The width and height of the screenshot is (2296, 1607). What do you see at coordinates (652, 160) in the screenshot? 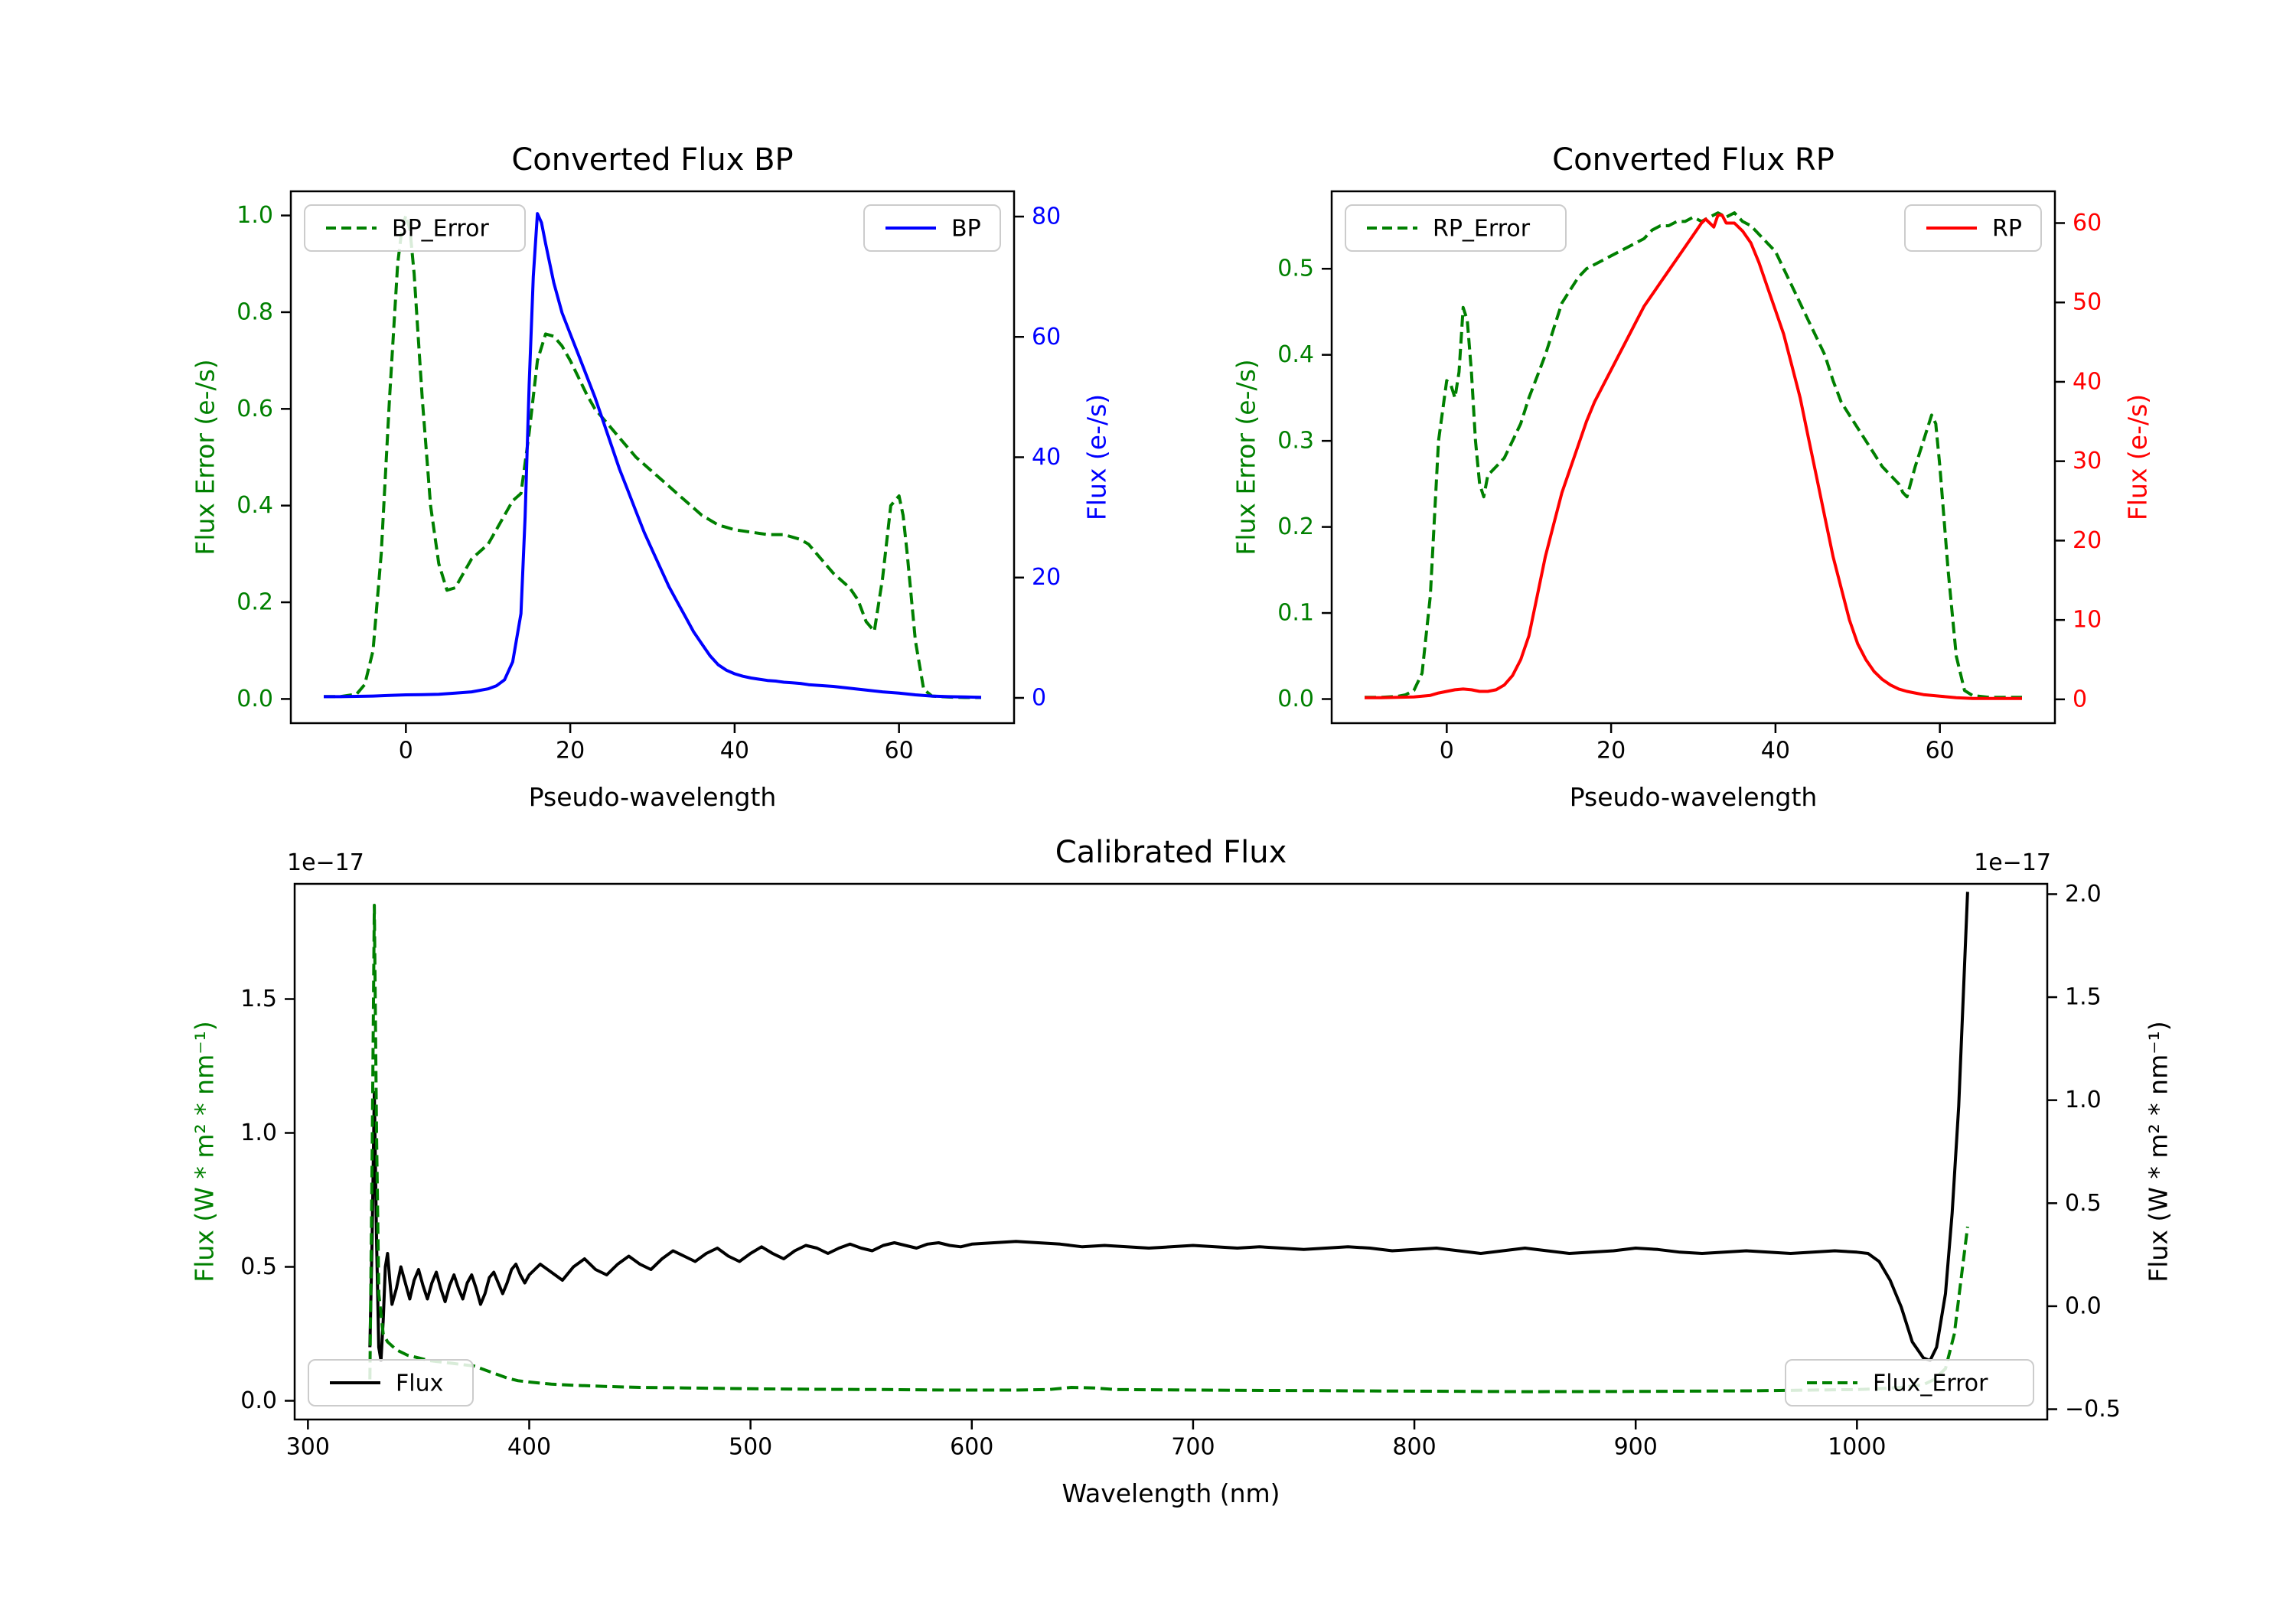
I see `chart-title: Converted Flux BP` at bounding box center [652, 160].